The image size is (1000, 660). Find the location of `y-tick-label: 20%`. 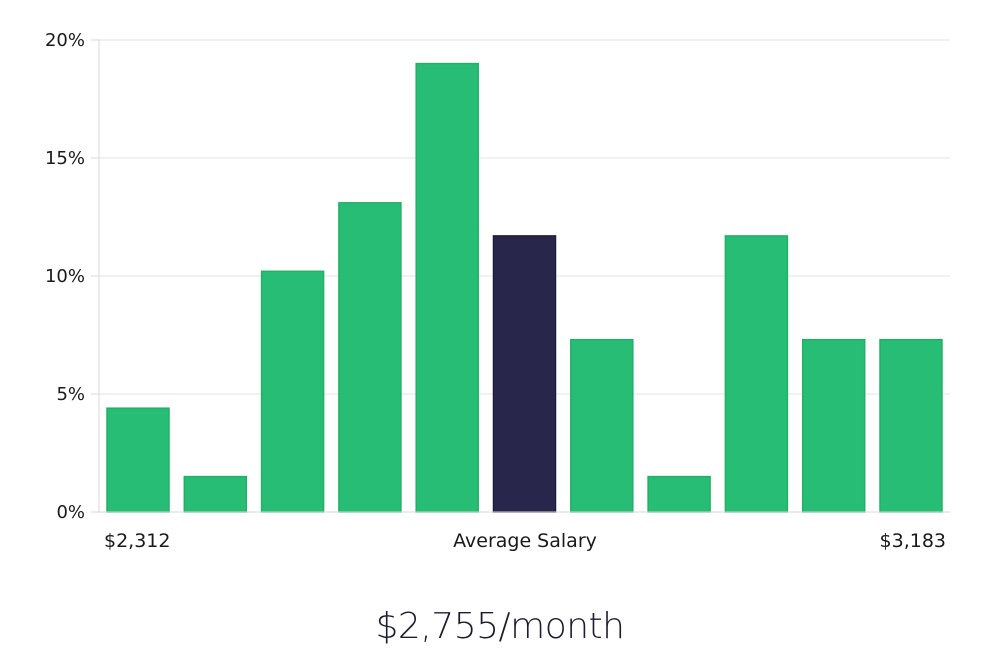

y-tick-label: 20% is located at coordinates (65, 40).